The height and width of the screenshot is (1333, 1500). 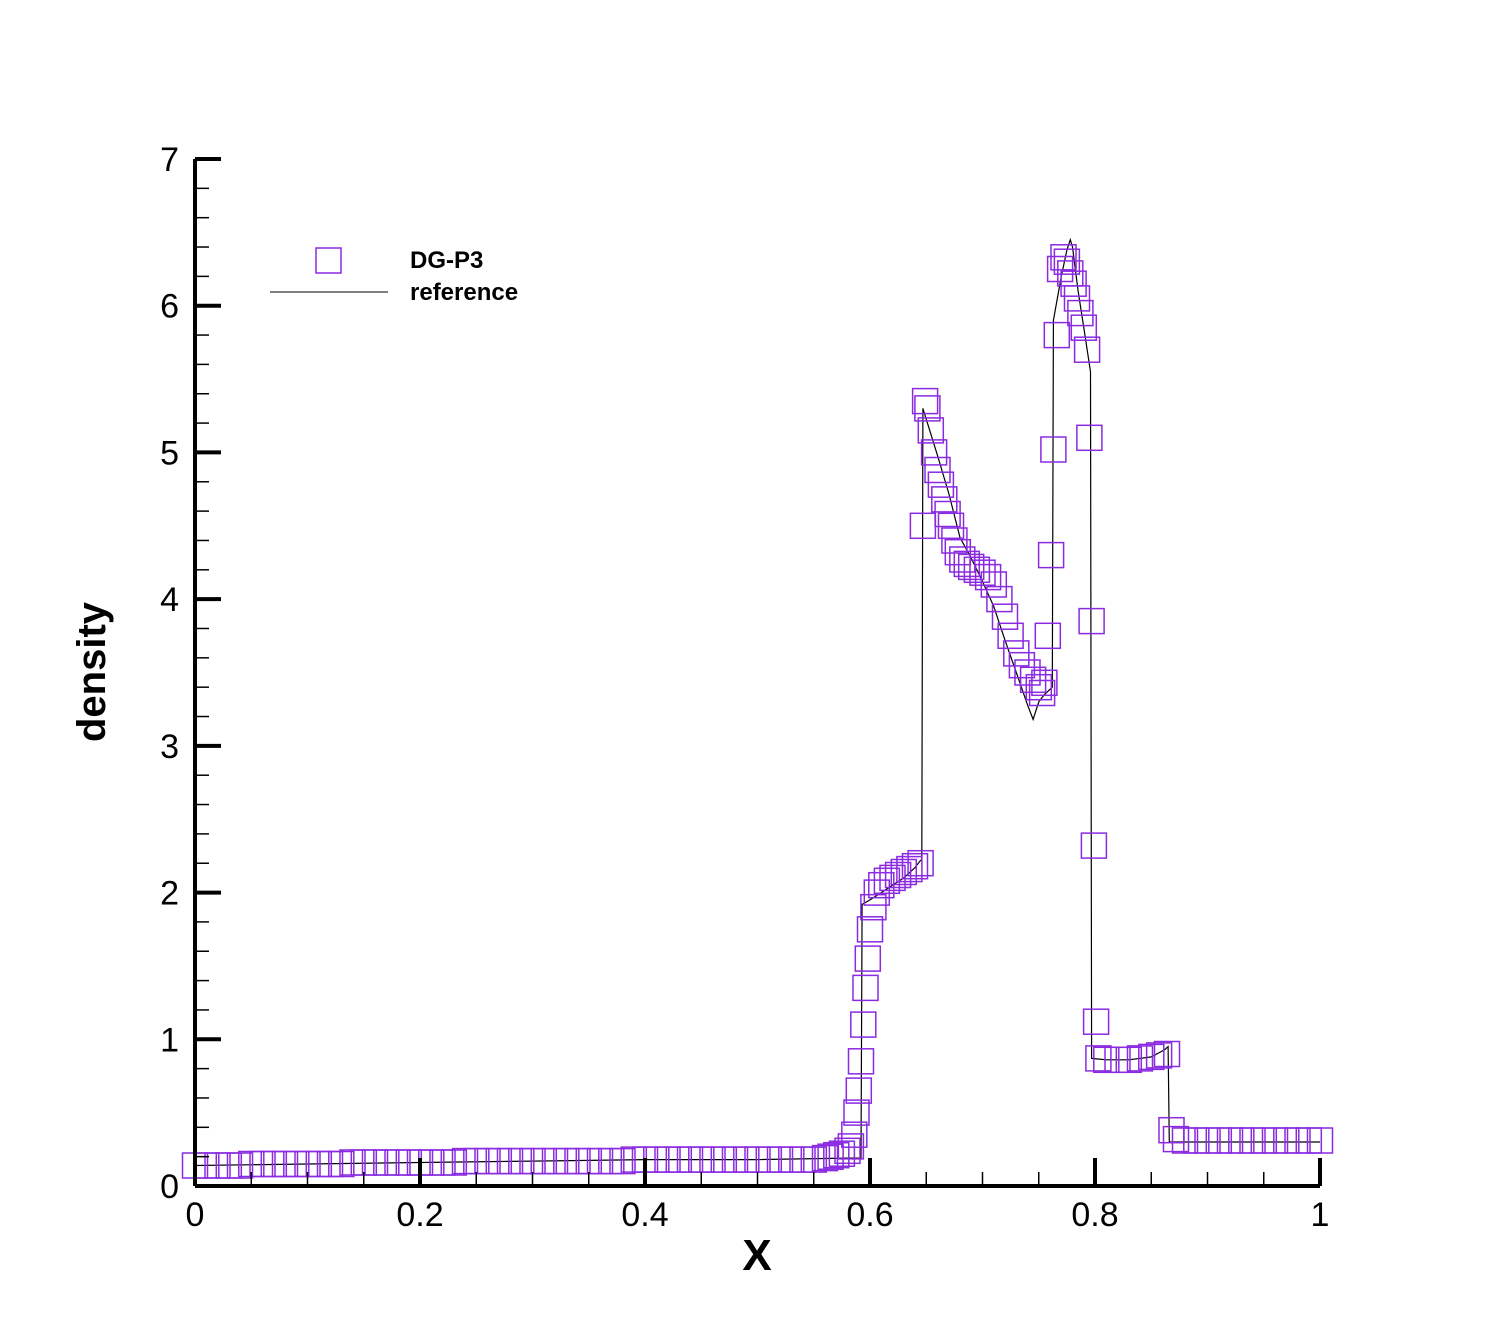 I want to click on x-tick-label: 0.4, so click(x=644, y=1215).